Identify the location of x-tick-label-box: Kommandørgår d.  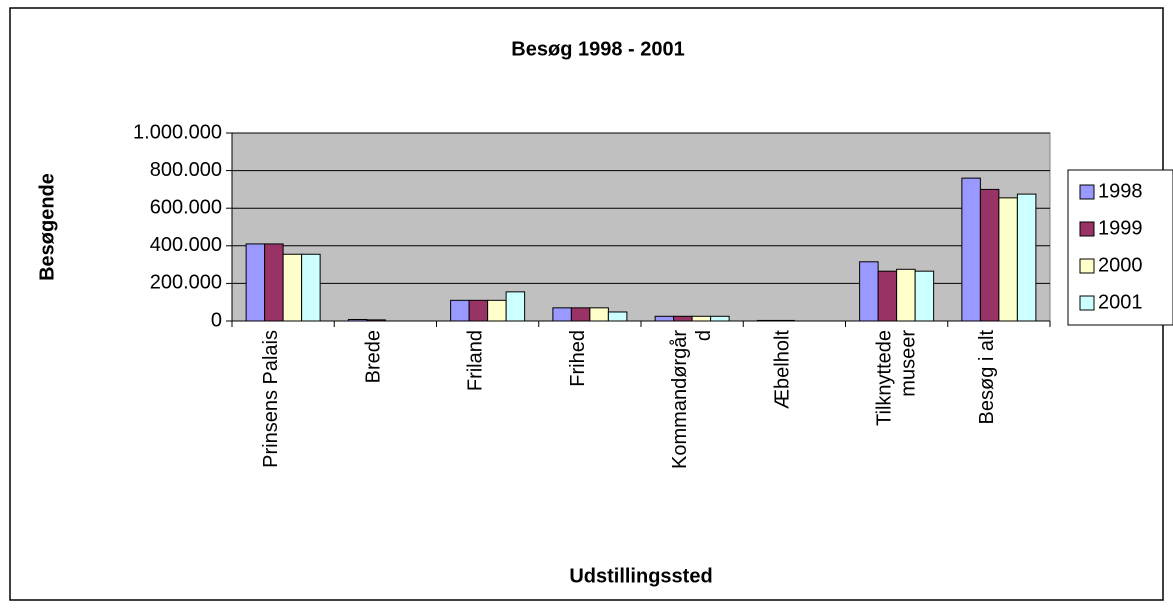
(692, 399).